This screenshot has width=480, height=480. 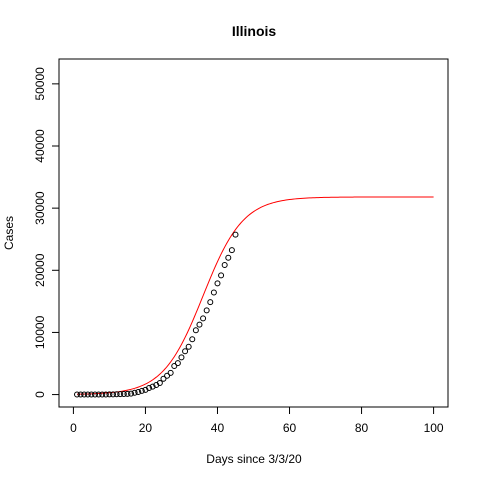 I want to click on y-tick-label: 50000, so click(x=40, y=84).